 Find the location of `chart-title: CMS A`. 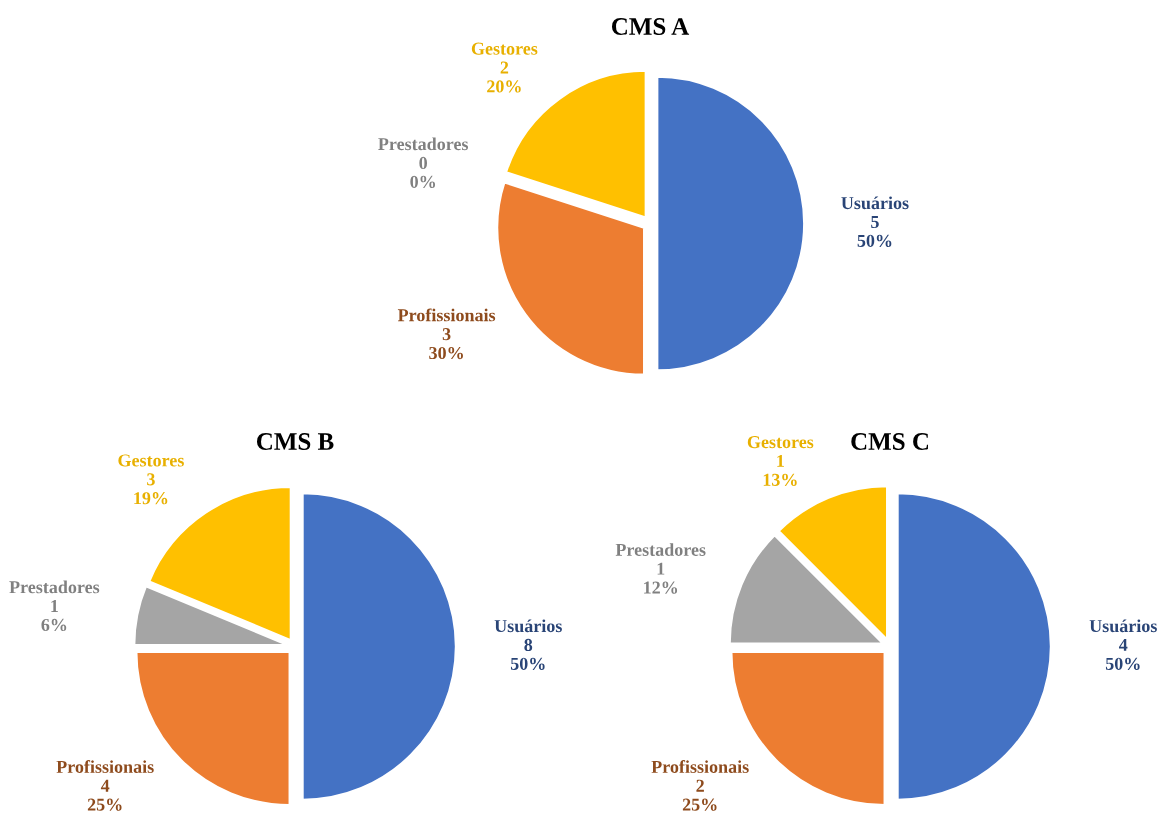

chart-title: CMS A is located at coordinates (650, 26).